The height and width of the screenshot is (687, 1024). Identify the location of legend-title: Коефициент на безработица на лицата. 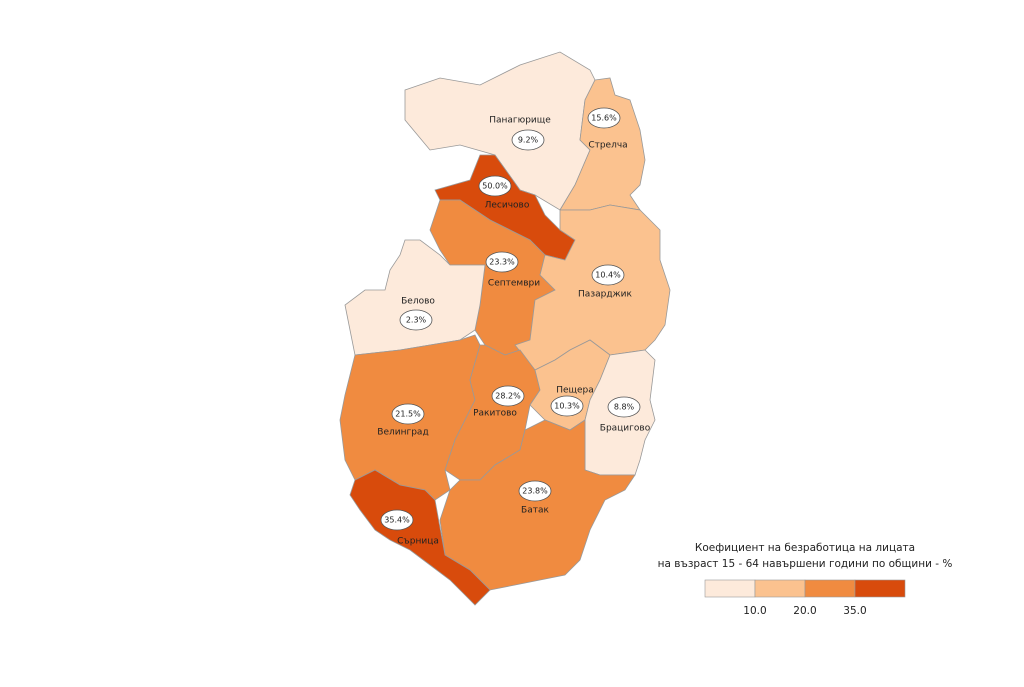
(805, 548).